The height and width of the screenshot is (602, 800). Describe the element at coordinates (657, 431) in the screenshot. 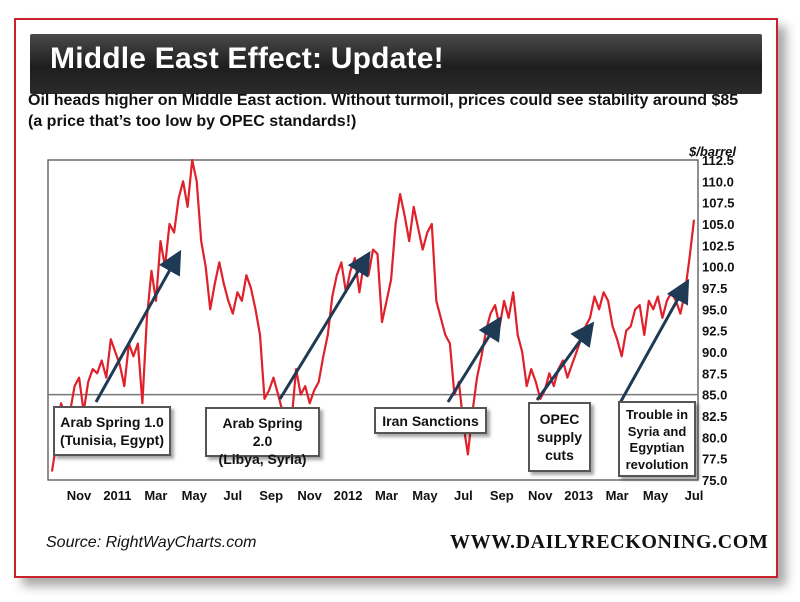

I see `annotation-line: Syria and` at that location.